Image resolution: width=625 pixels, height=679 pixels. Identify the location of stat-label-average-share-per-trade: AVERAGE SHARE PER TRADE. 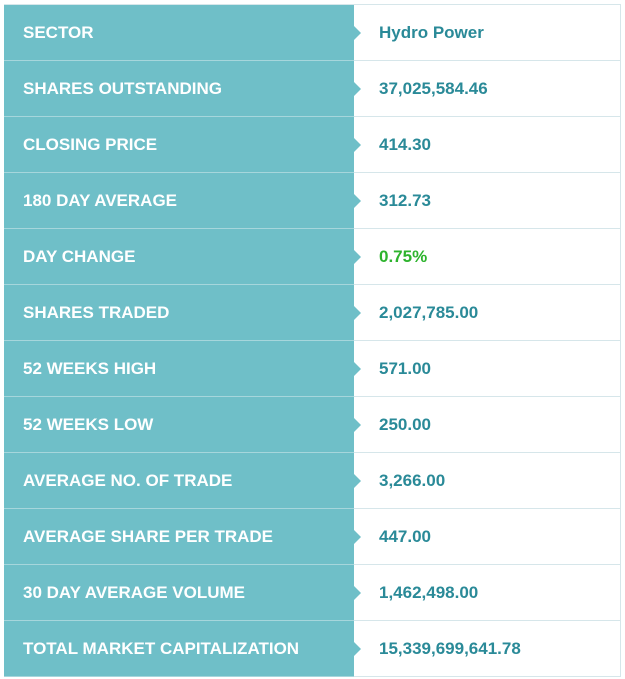
(182, 537).